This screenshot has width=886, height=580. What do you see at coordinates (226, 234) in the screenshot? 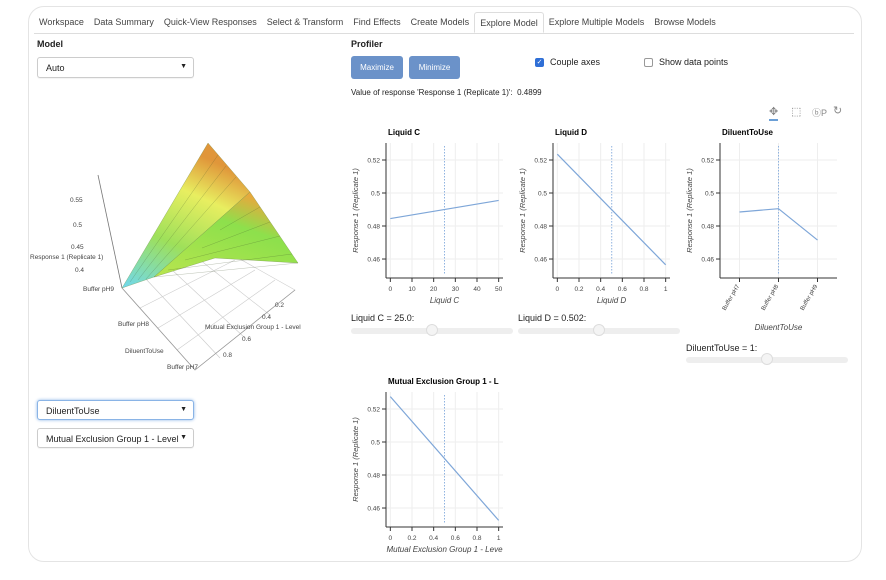
I see `surface-side` at bounding box center [226, 234].